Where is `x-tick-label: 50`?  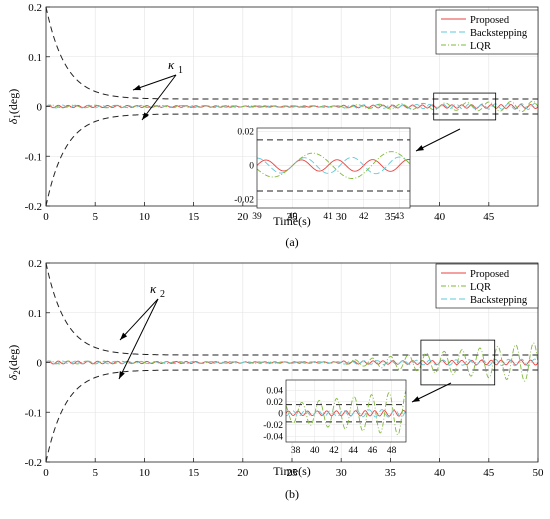
x-tick-label: 50 is located at coordinates (539, 473).